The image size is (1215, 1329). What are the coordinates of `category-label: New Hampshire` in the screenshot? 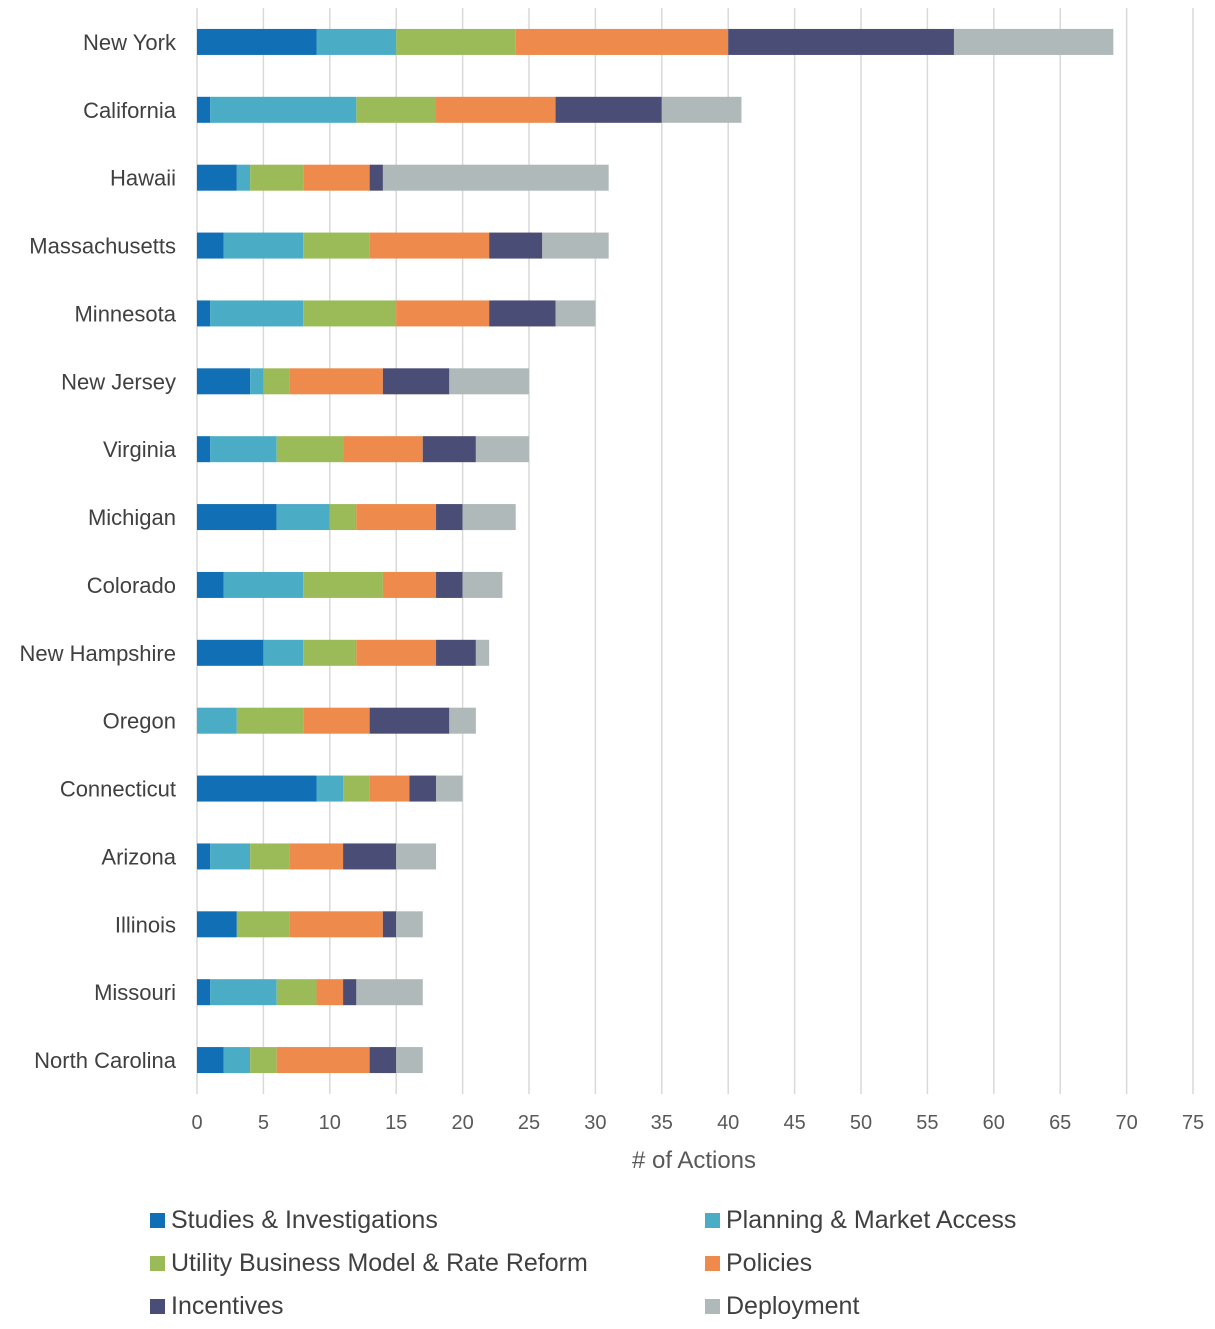 It's located at (98, 653).